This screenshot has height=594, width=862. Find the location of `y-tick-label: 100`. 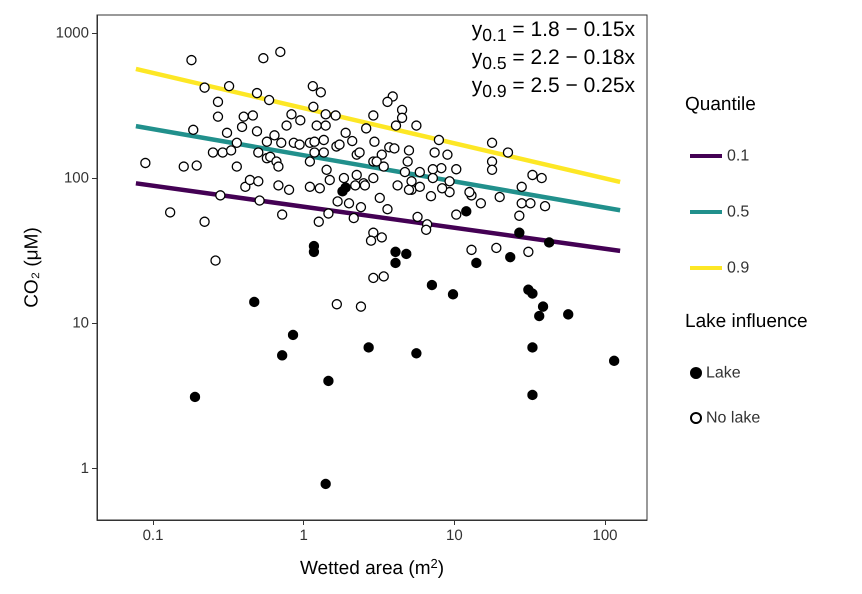

y-tick-label: 100 is located at coordinates (76, 178).